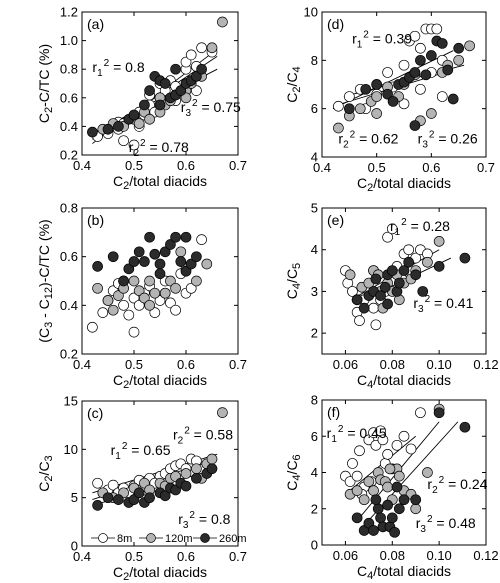 This screenshot has height=583, width=500. I want to click on r-subscript: 1, so click(398, 232).